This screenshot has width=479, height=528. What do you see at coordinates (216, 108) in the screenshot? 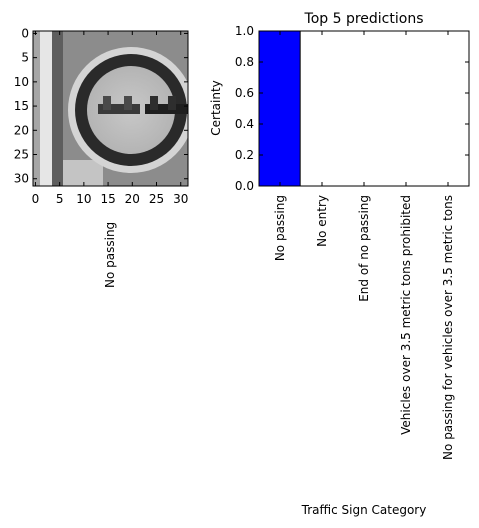
I see `chart-ylabel: Certainty` at bounding box center [216, 108].